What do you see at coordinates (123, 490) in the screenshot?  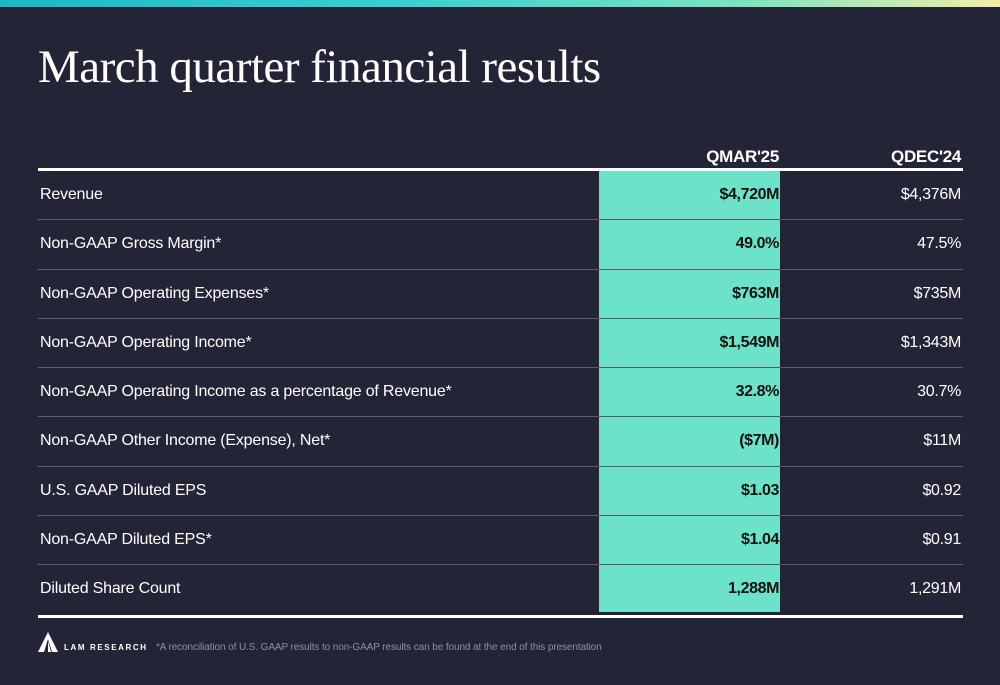 I see `row-label: U.S. GAAP Diluted EPS` at bounding box center [123, 490].